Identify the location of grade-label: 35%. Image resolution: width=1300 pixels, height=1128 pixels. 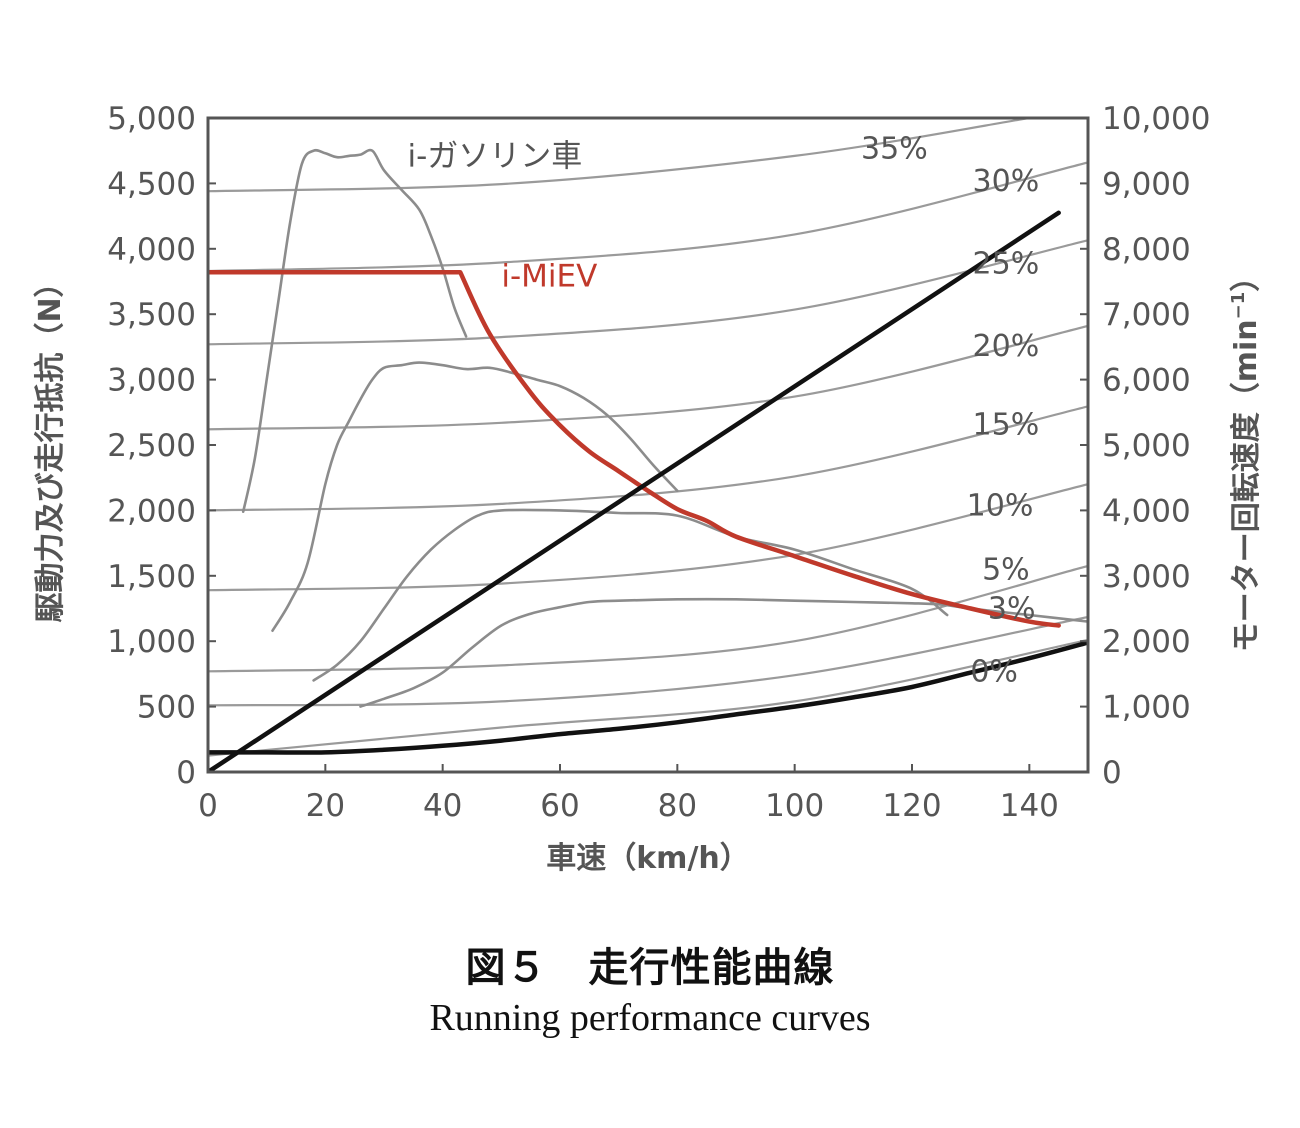
(894, 149).